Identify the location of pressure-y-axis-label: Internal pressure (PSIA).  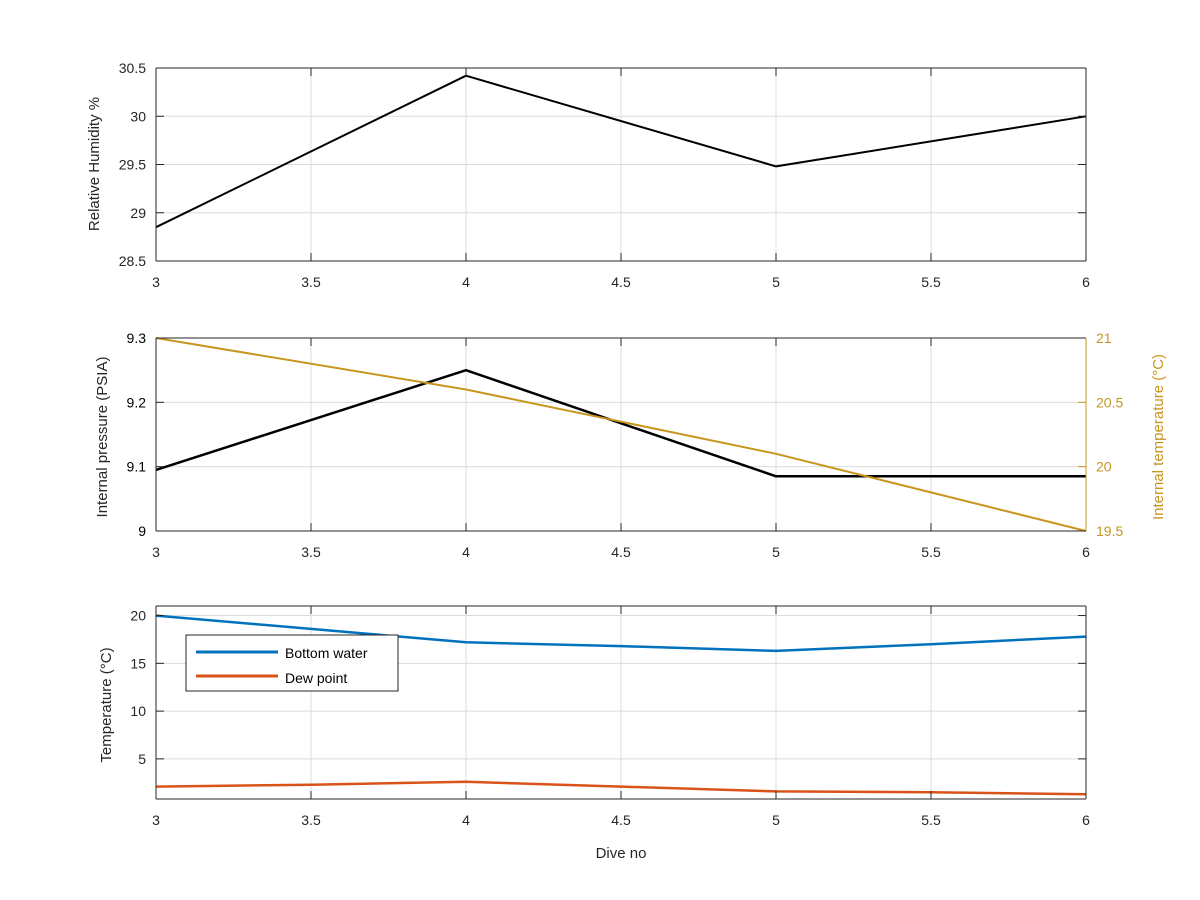
(102, 437).